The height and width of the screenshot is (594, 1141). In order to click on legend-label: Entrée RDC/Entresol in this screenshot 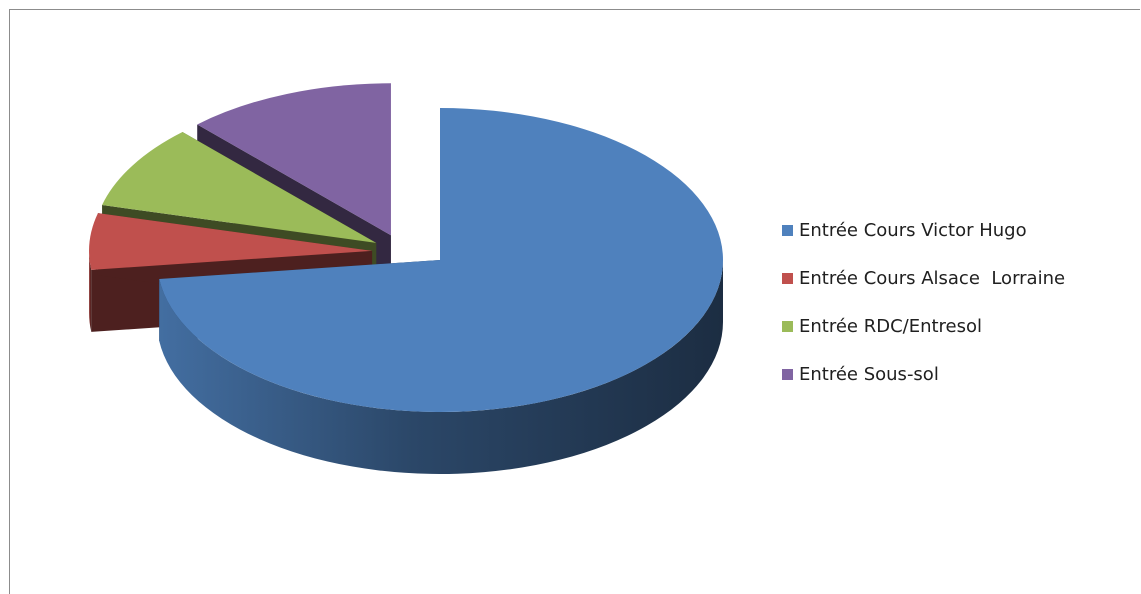, I will do `click(891, 326)`.